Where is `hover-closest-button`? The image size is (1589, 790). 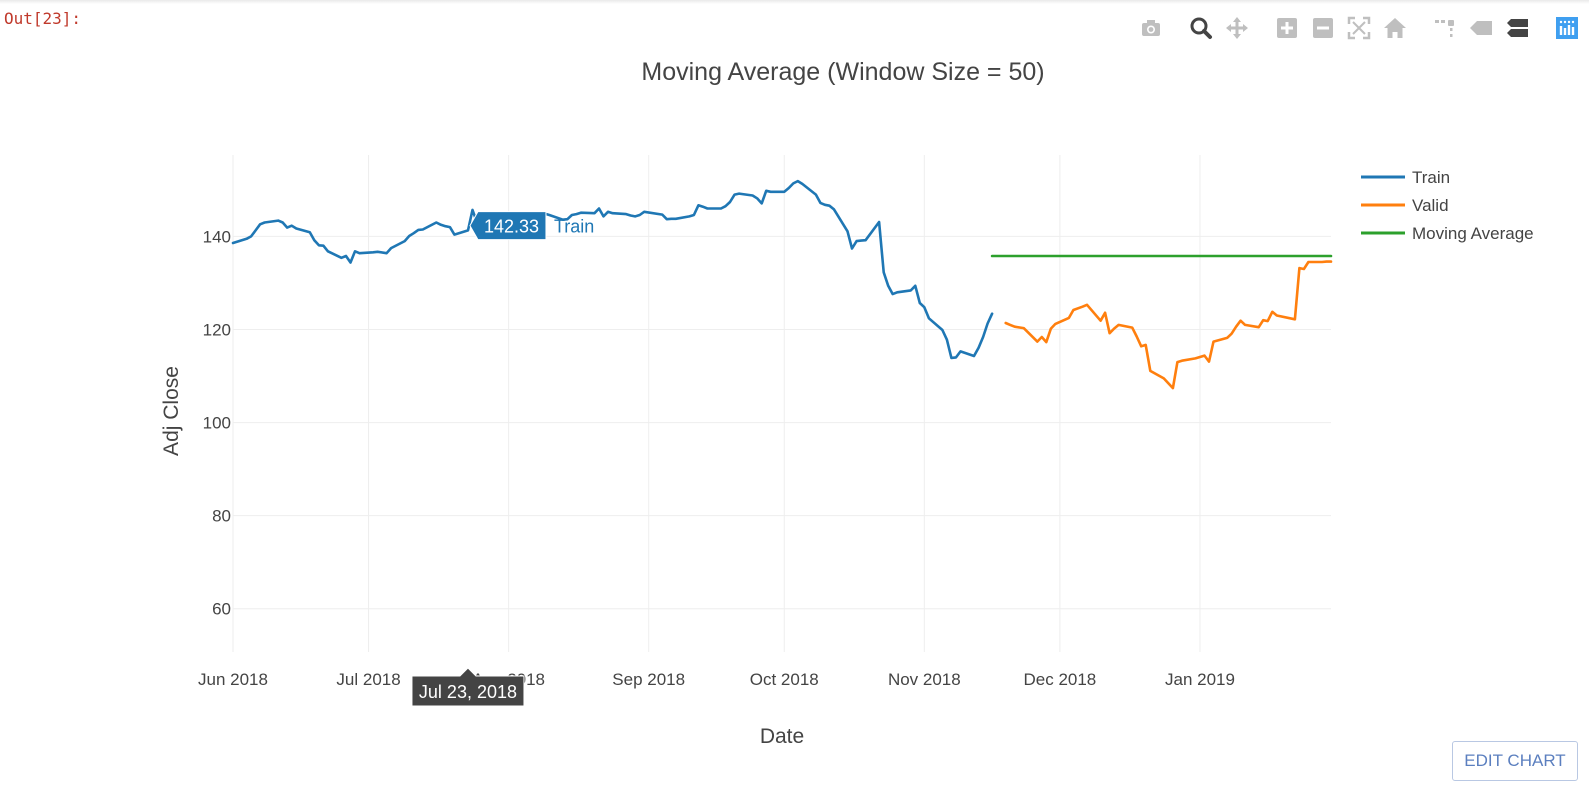
hover-closest-button is located at coordinates (1481, 28).